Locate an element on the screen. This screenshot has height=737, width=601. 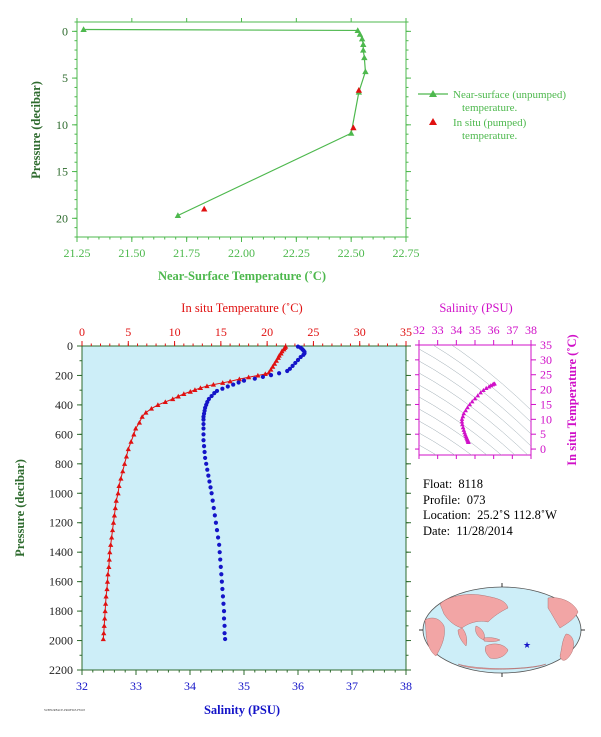
ts-top-tick-label: 36 is located at coordinates (494, 330).